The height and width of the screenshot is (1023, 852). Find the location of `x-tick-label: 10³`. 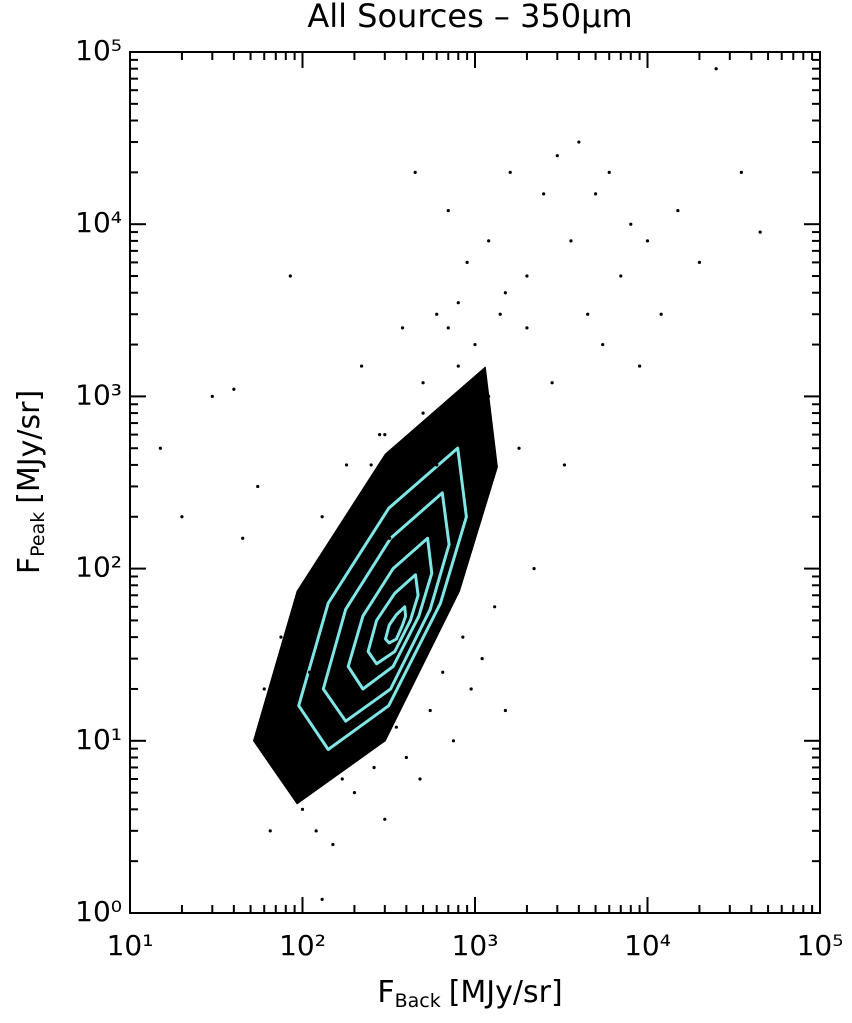

x-tick-label: 10³ is located at coordinates (475, 945).